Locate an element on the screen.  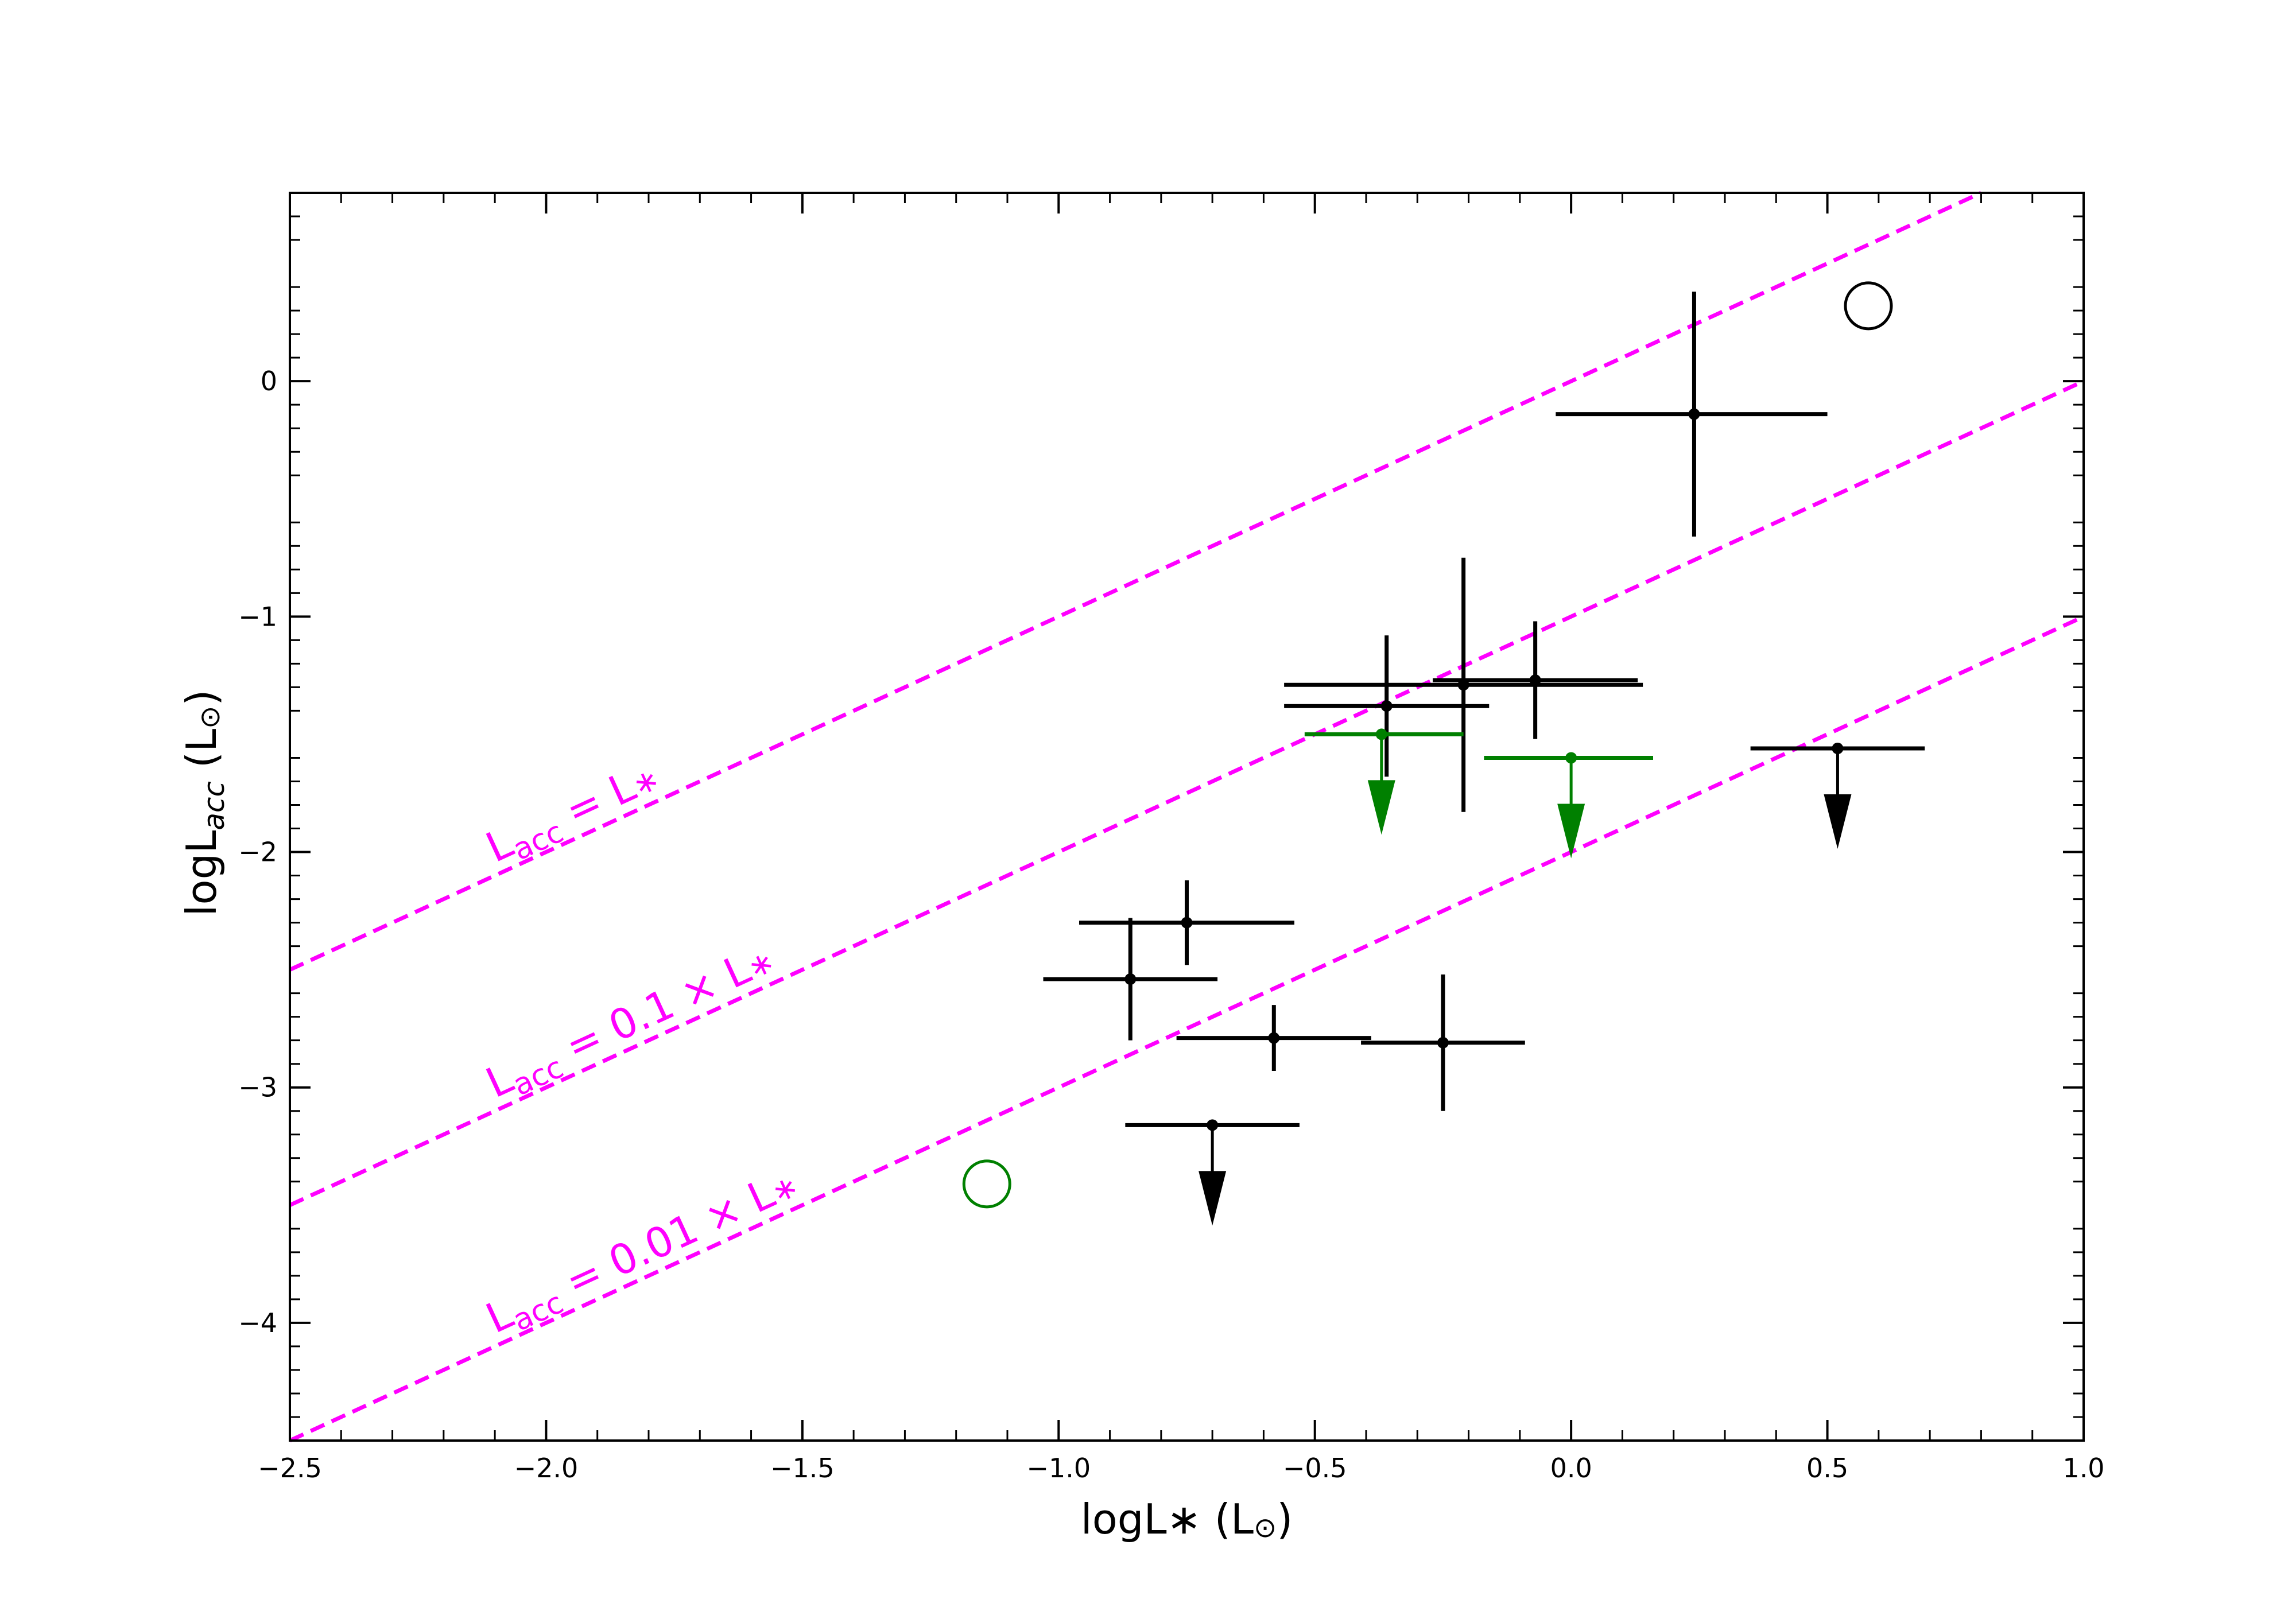
y-tick-label: −4 is located at coordinates (257, 1322).